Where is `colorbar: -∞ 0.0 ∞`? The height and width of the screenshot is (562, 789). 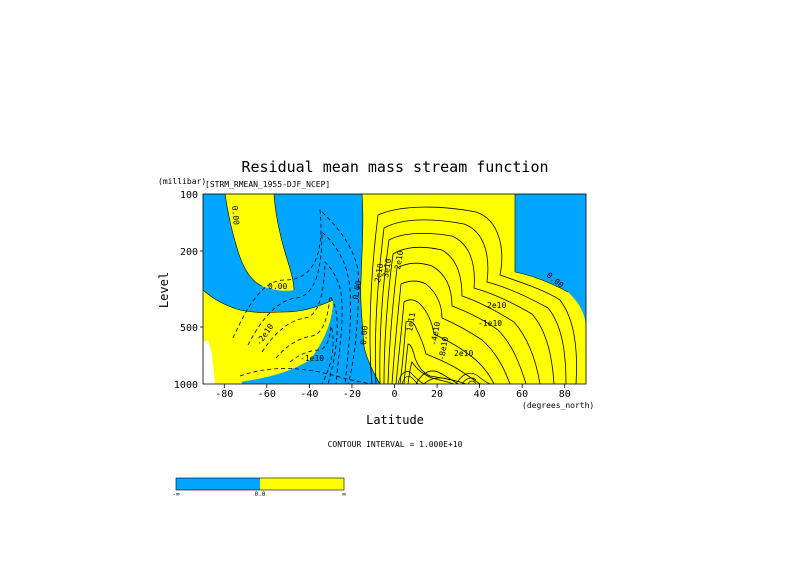
colorbar: -∞ 0.0 ∞ is located at coordinates (259, 487).